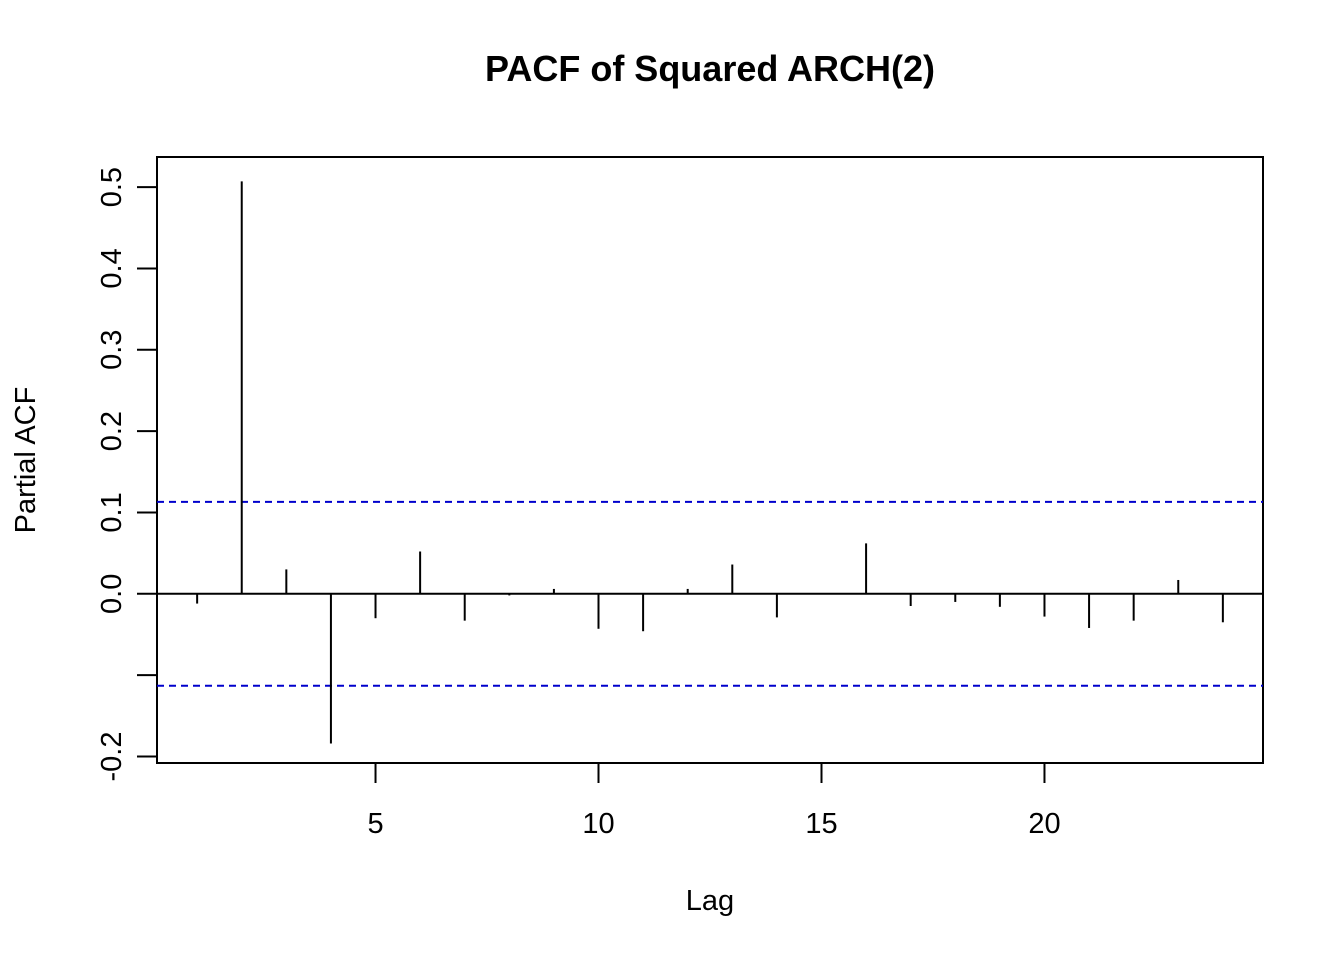 The width and height of the screenshot is (1344, 960). Describe the element at coordinates (598, 824) in the screenshot. I see `x-tick-label-10: 10` at that location.